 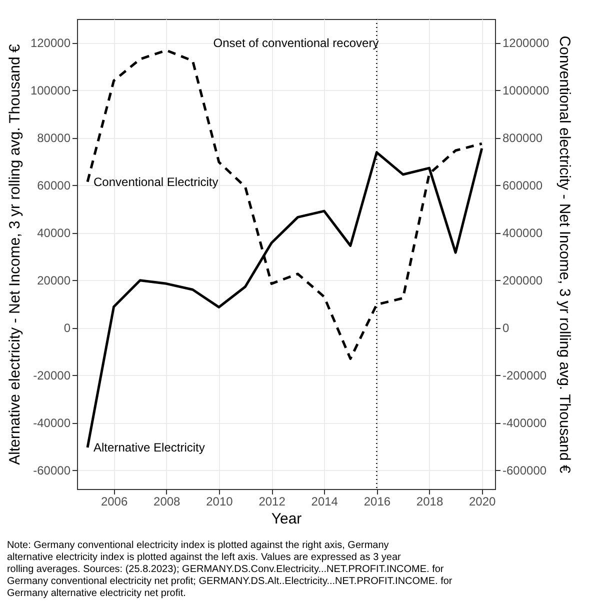 I want to click on series-label: Conventional Electricity, so click(x=156, y=181).